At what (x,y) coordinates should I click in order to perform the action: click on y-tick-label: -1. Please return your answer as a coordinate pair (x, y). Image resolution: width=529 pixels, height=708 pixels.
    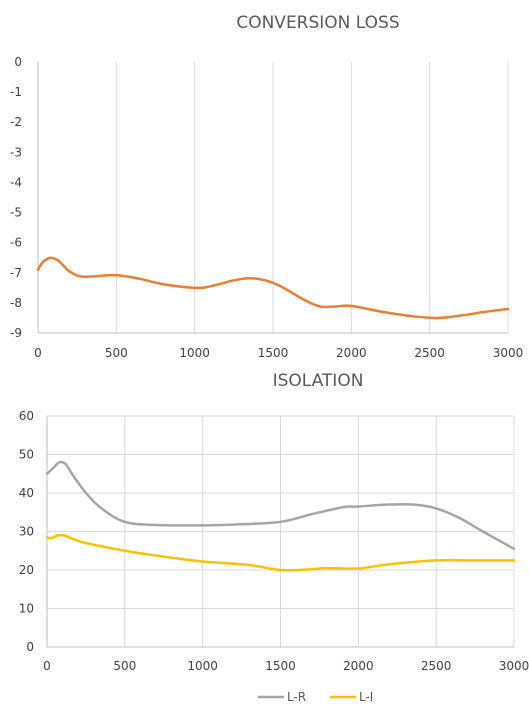
    Looking at the image, I should click on (16, 92).